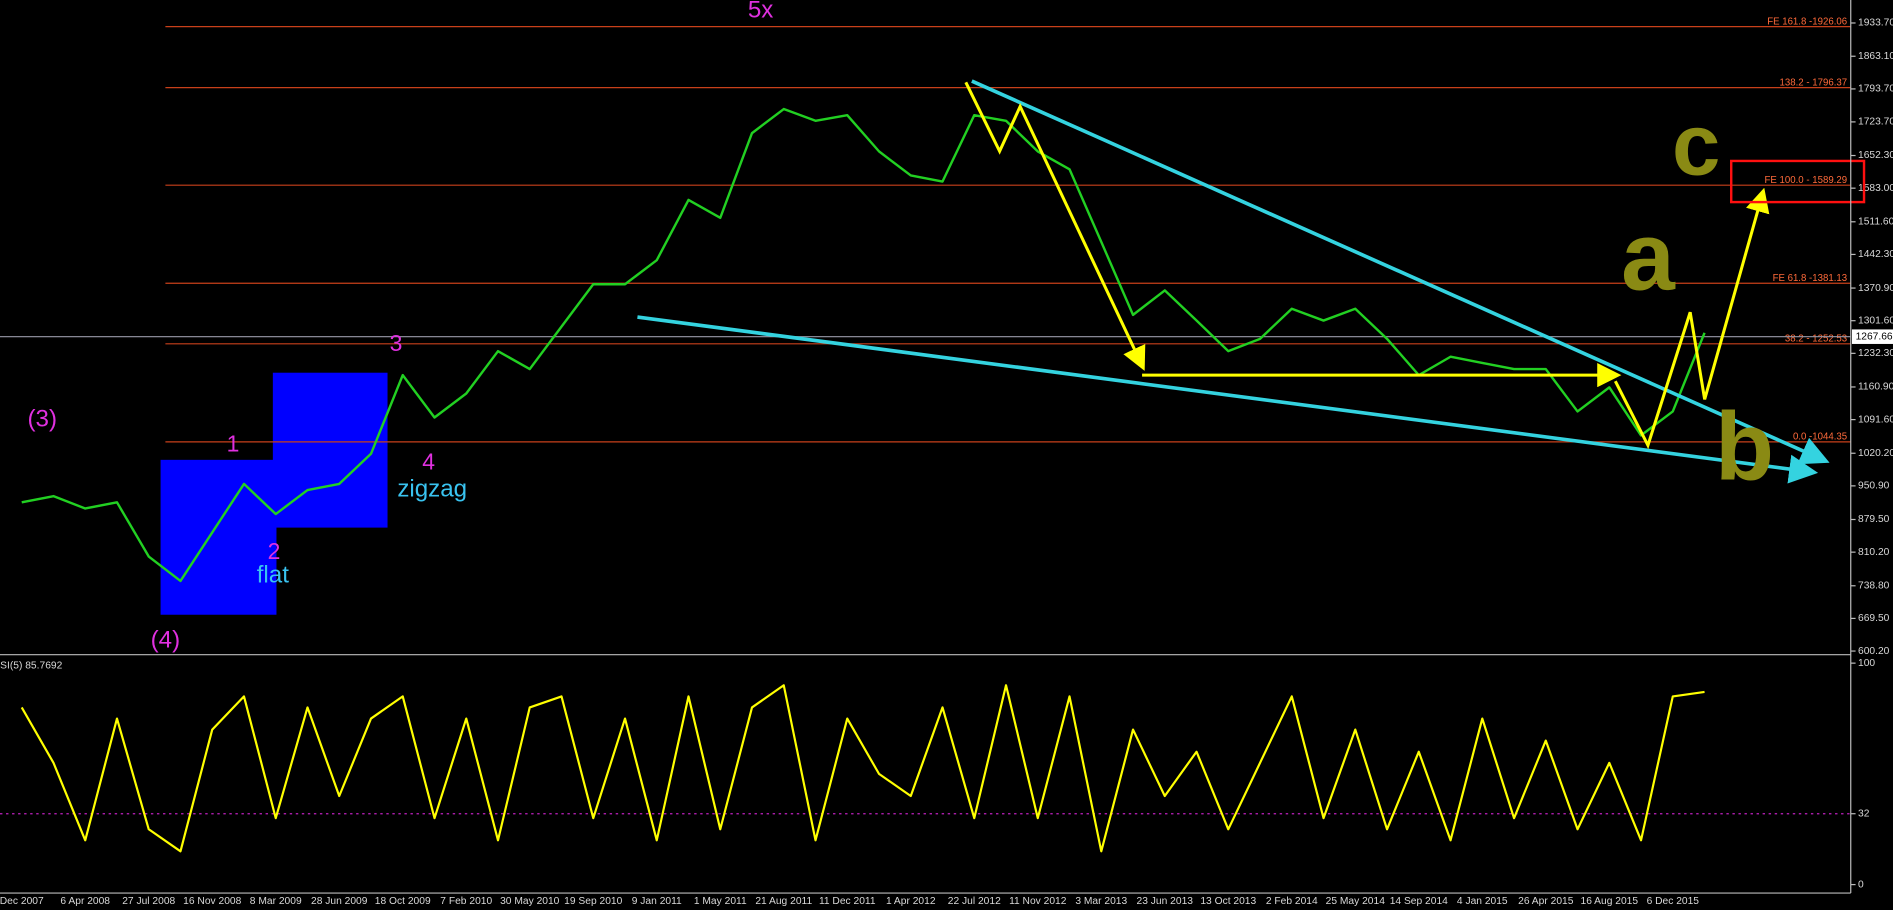  Describe the element at coordinates (1874, 585) in the screenshot. I see `y-tick-label: 738.80` at that location.